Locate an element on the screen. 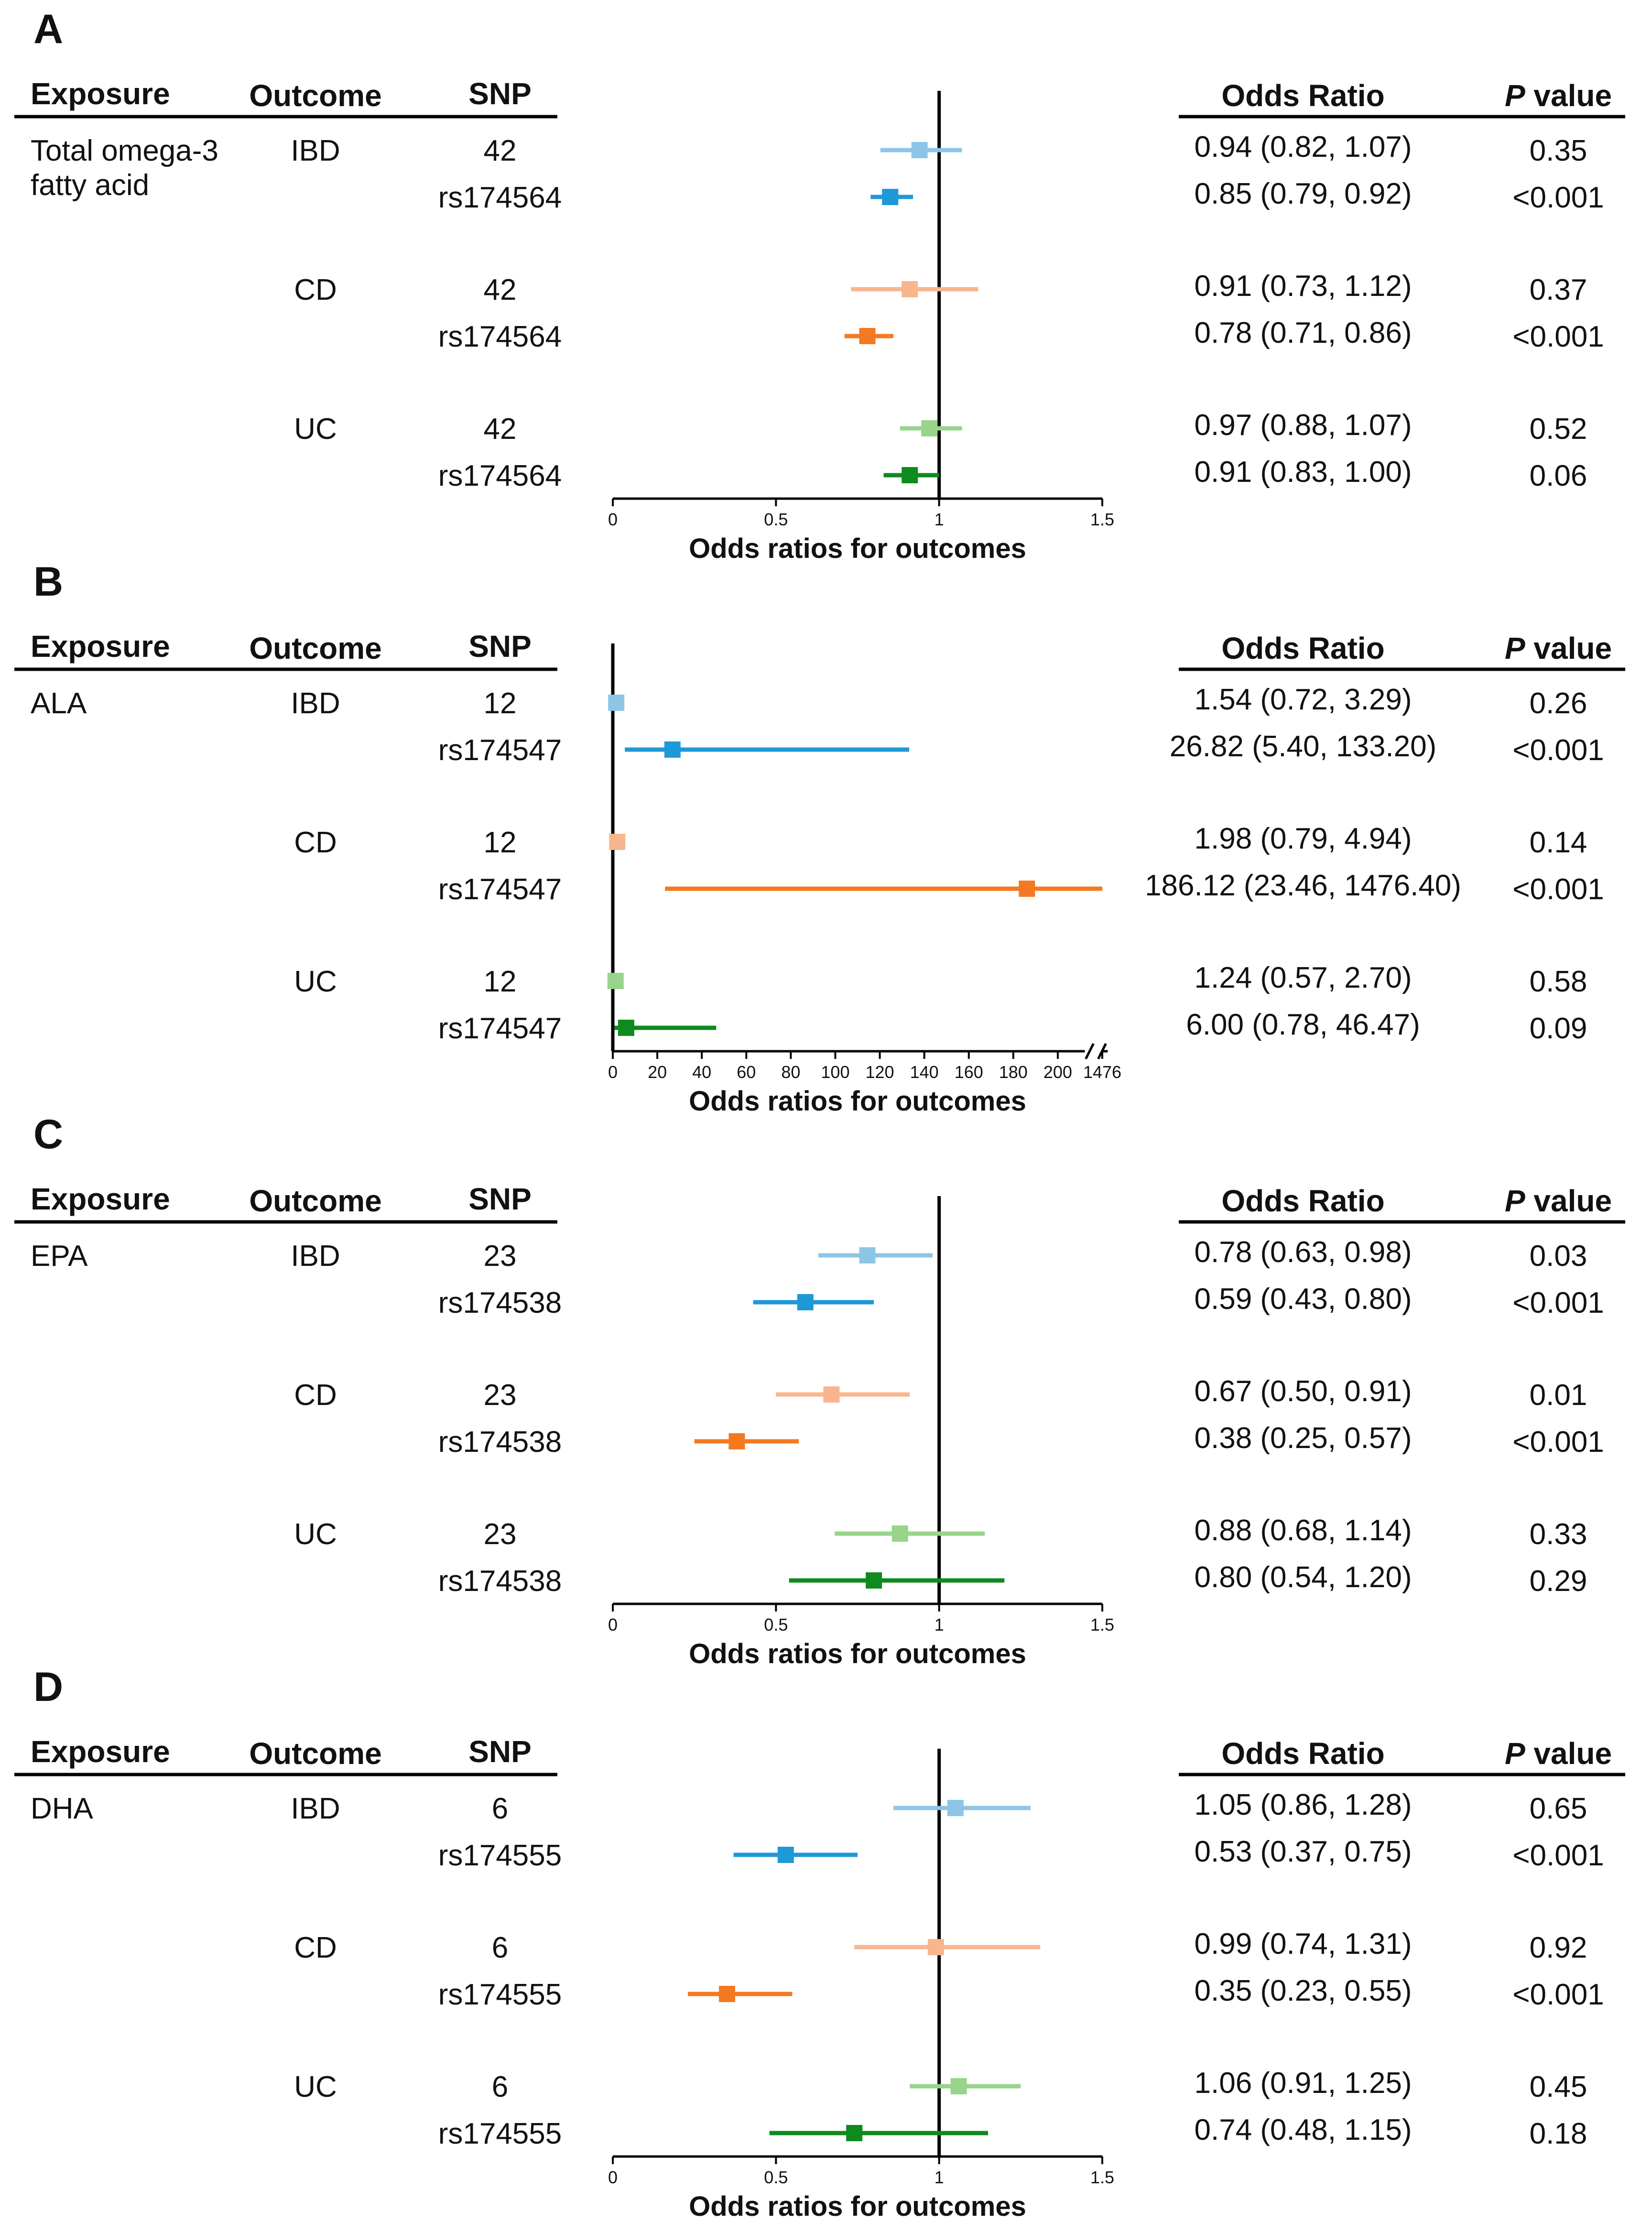 The width and height of the screenshot is (1652, 2222). header-p-italic: P is located at coordinates (1515, 1753).